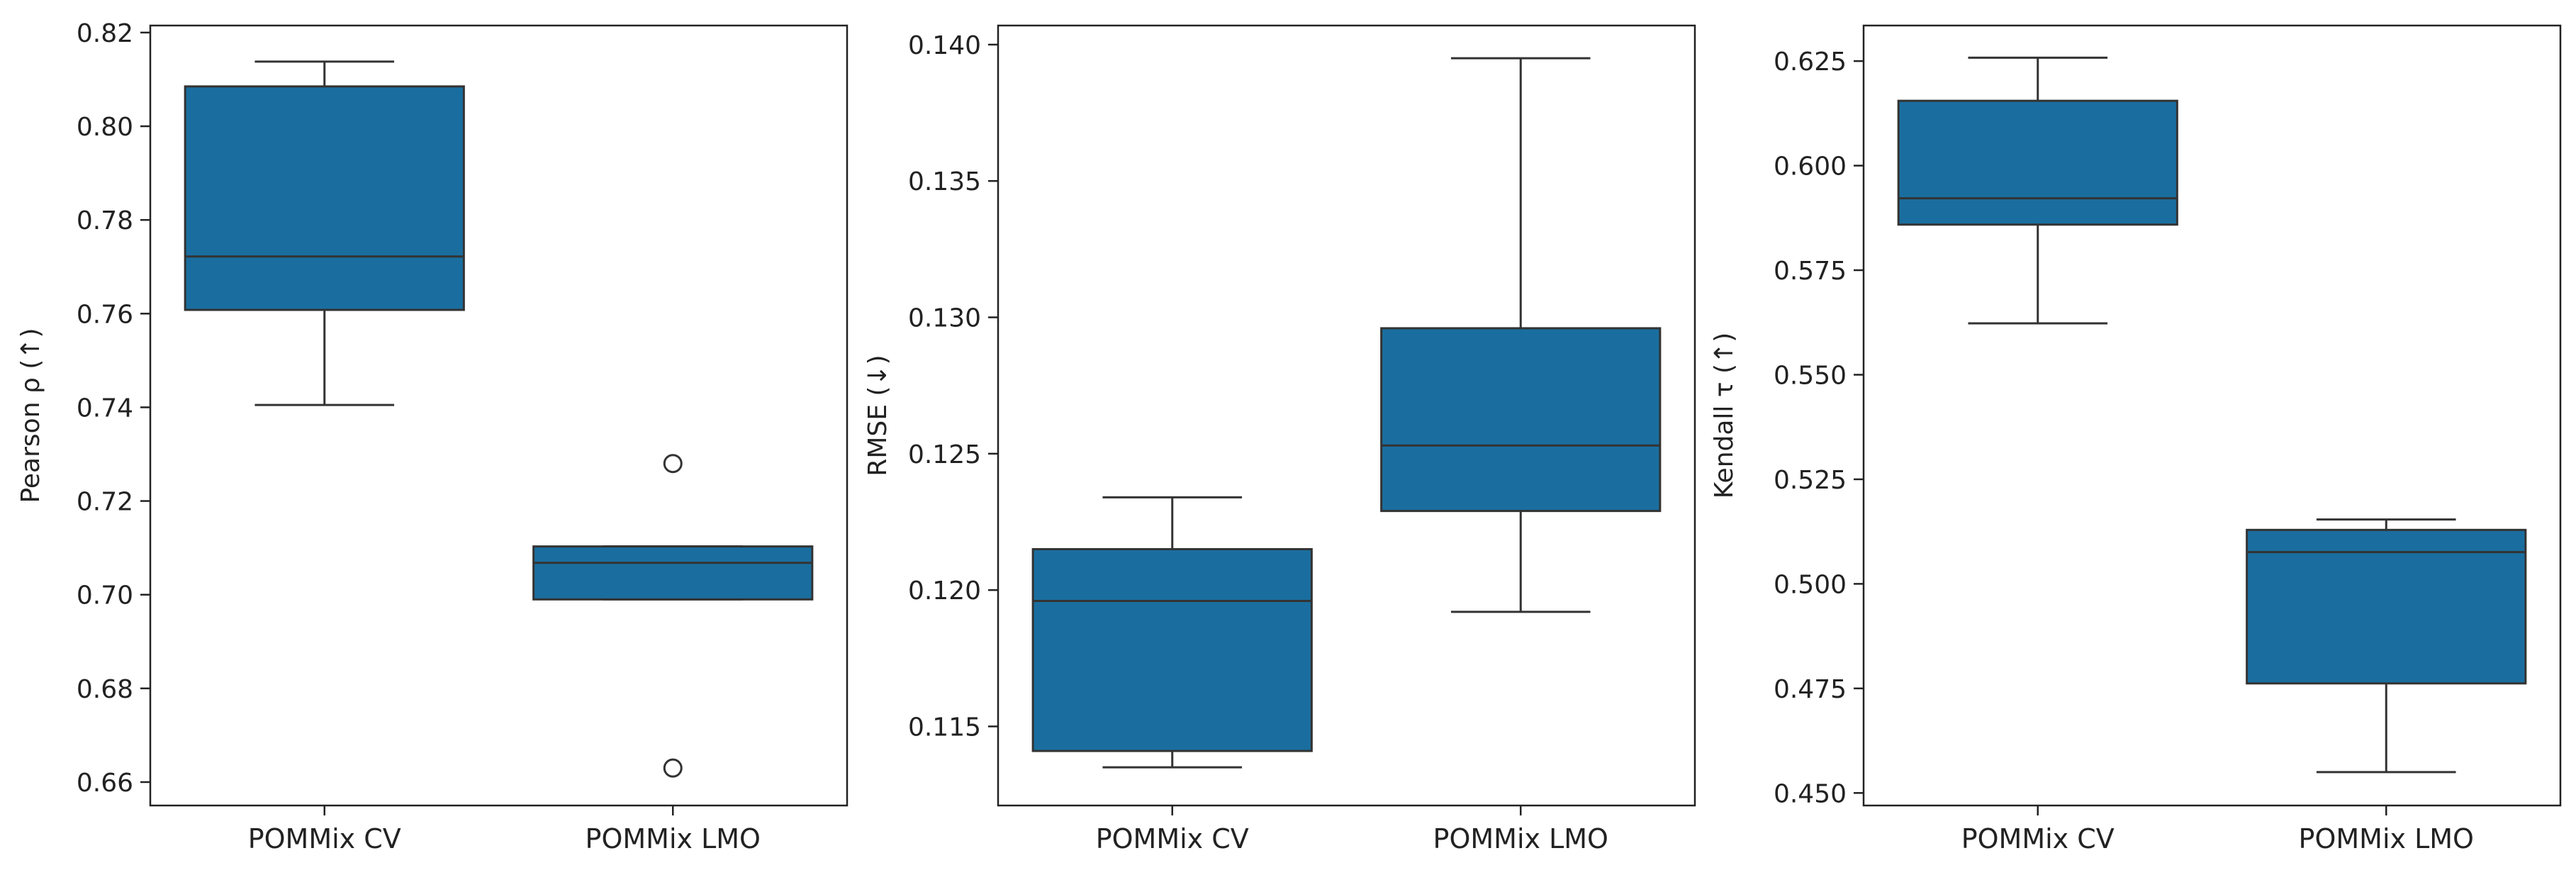 The height and width of the screenshot is (875, 2576). What do you see at coordinates (944, 46) in the screenshot?
I see `y-tick-label: 0.140` at bounding box center [944, 46].